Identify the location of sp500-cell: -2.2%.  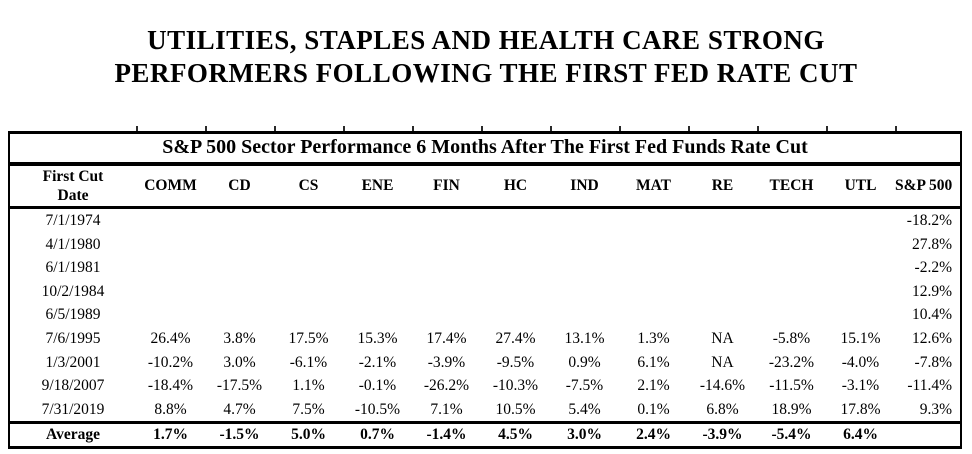
(933, 268).